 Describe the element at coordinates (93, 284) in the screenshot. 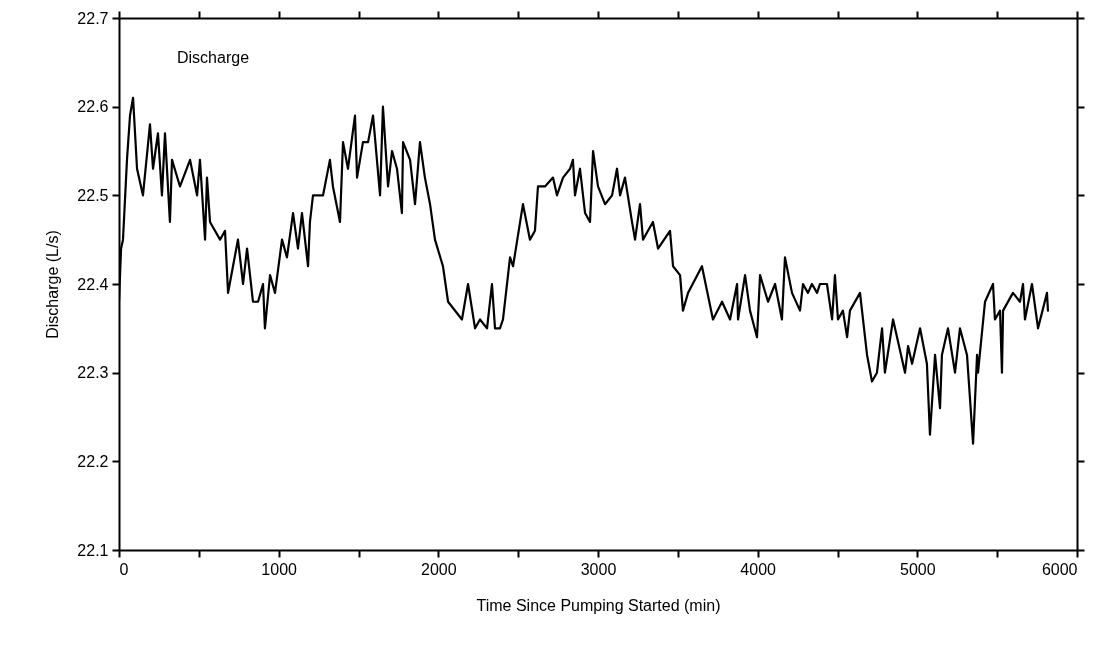

I see `y-tick-label: 22.4` at that location.